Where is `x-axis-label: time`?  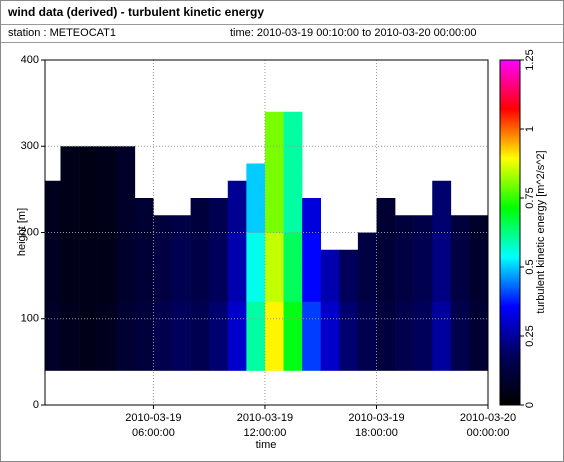 x-axis-label: time is located at coordinates (266, 445).